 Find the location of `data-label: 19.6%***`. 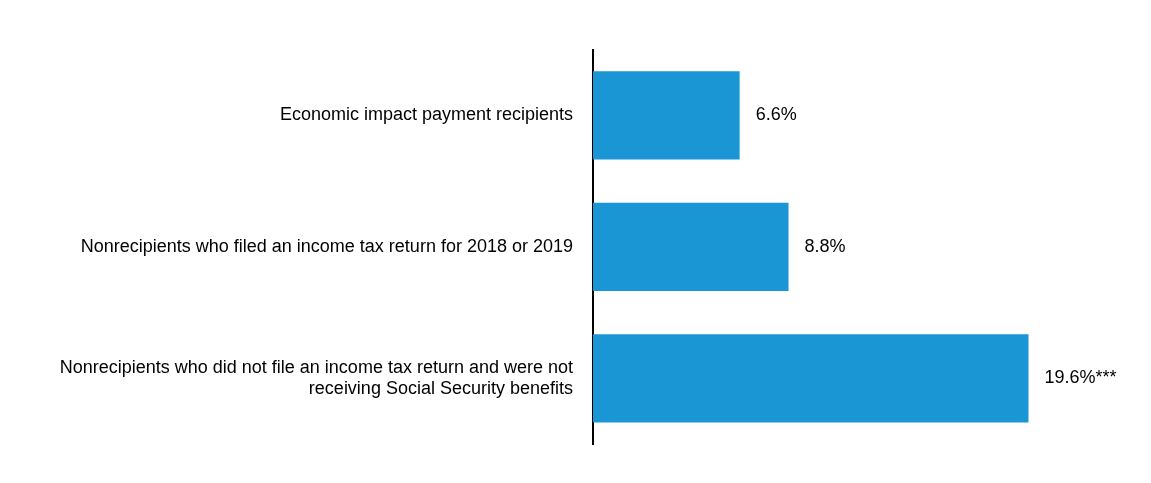

data-label: 19.6%*** is located at coordinates (1080, 377).